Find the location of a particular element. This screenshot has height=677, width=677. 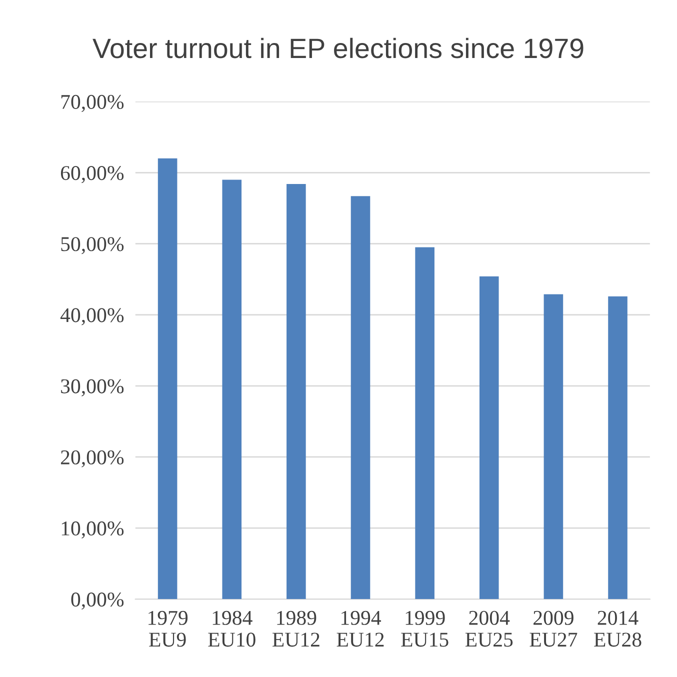

x-tick-label: 2009 EU27 is located at coordinates (554, 628).